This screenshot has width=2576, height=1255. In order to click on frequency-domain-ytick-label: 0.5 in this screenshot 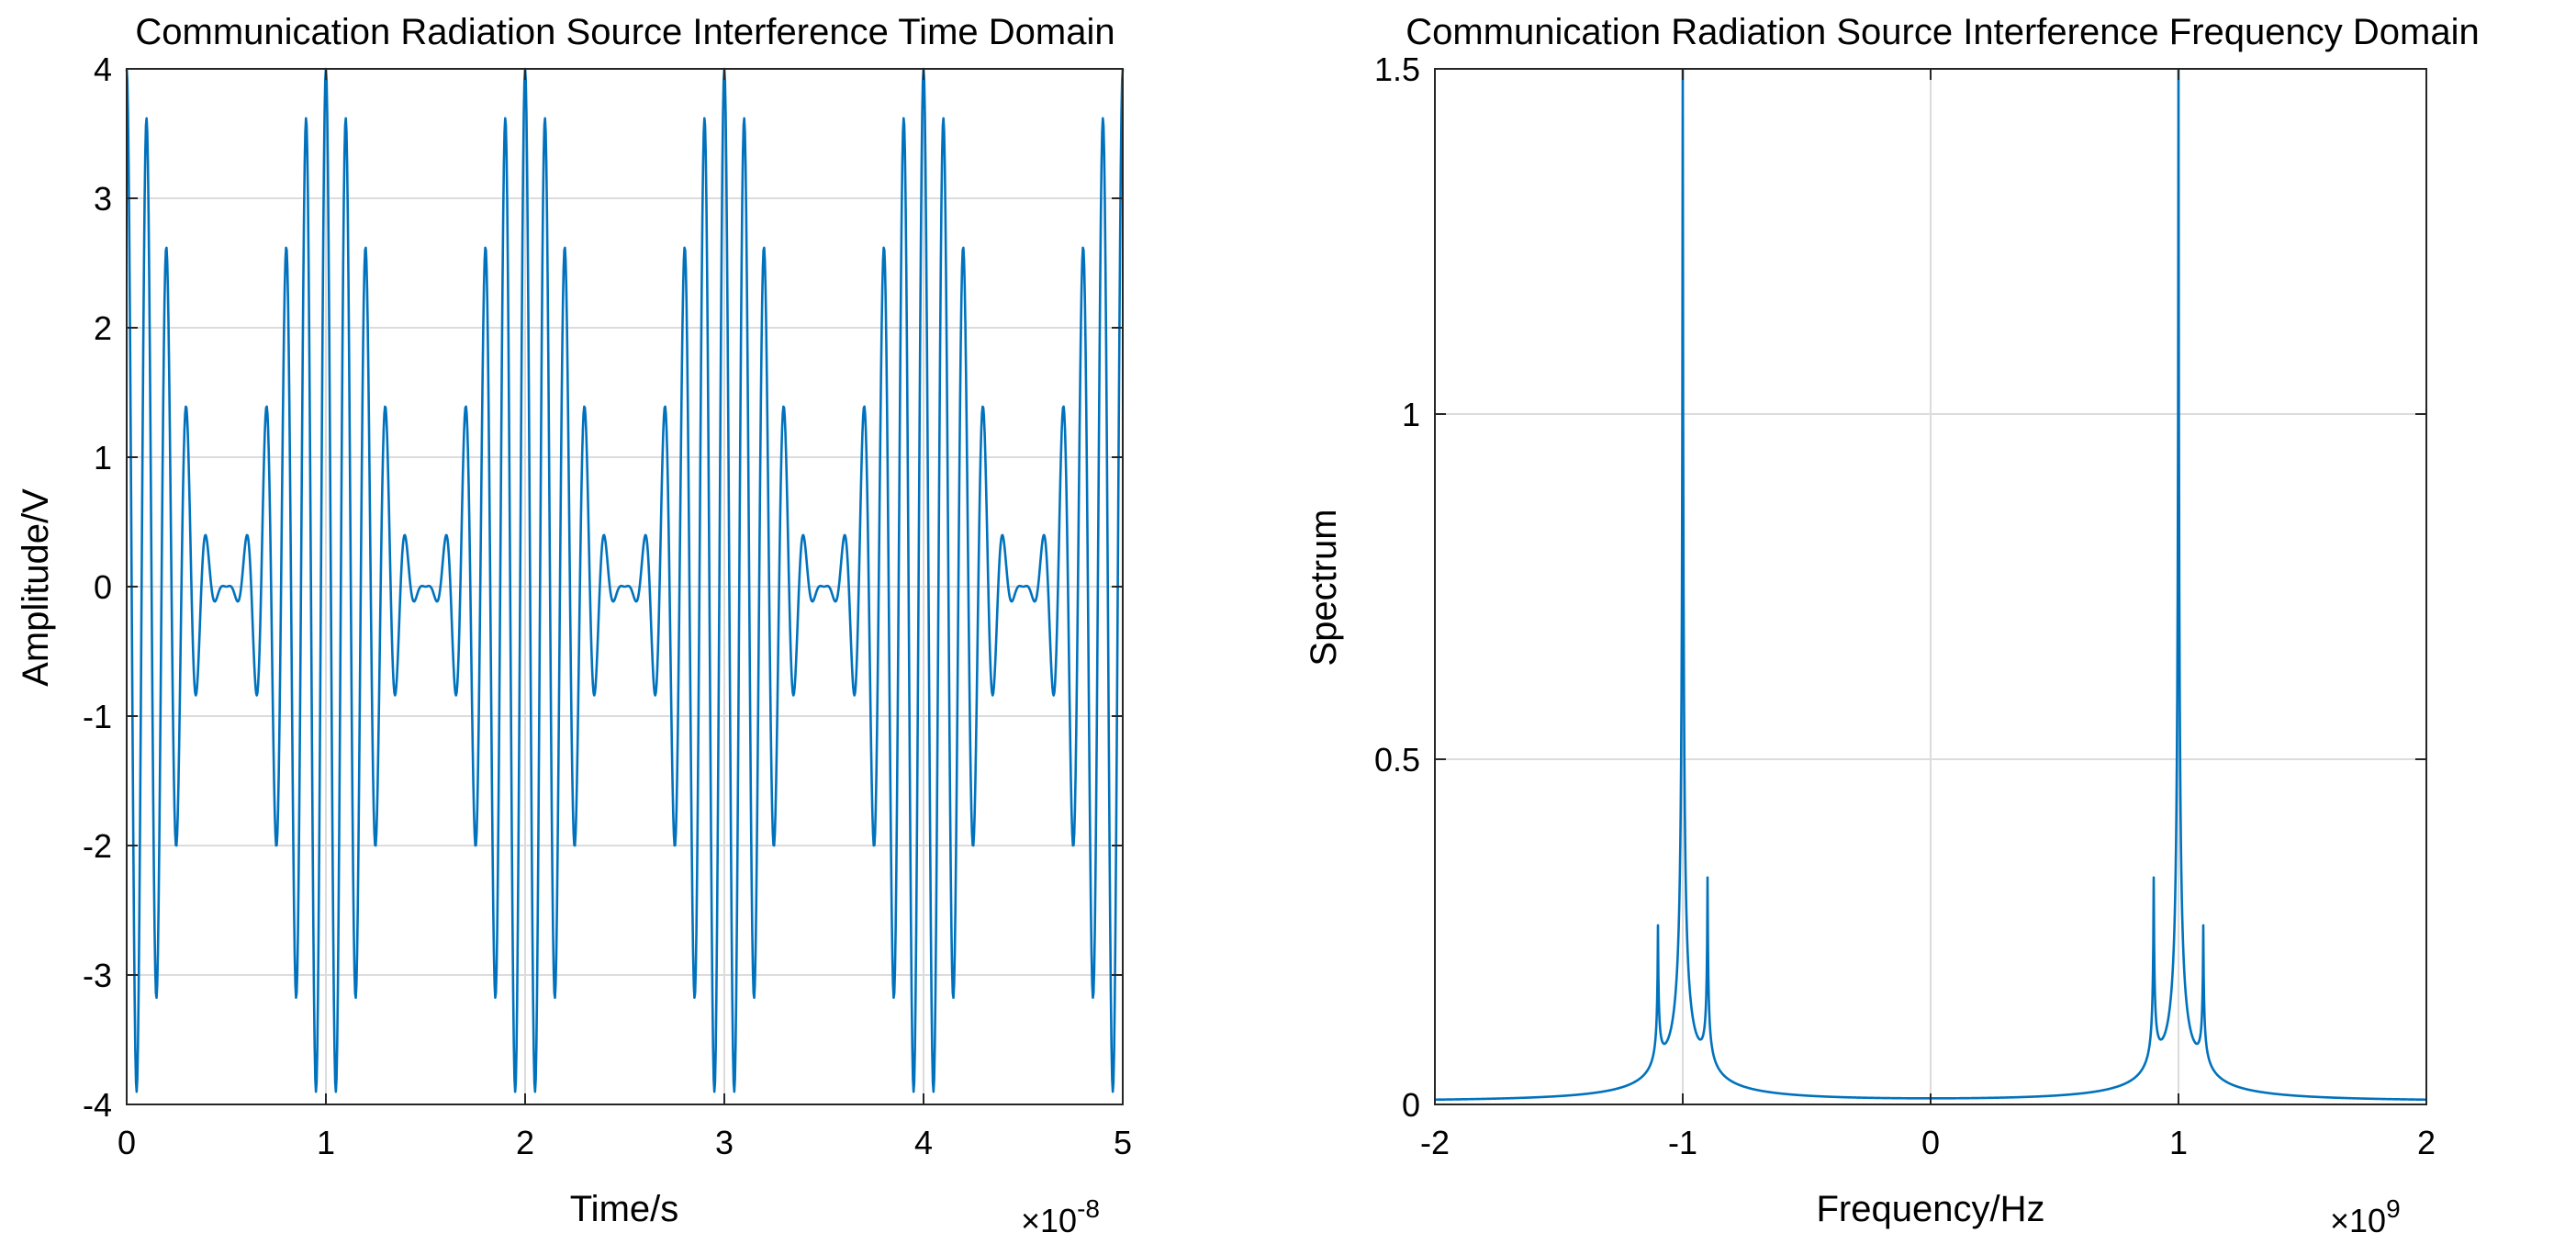, I will do `click(1397, 760)`.